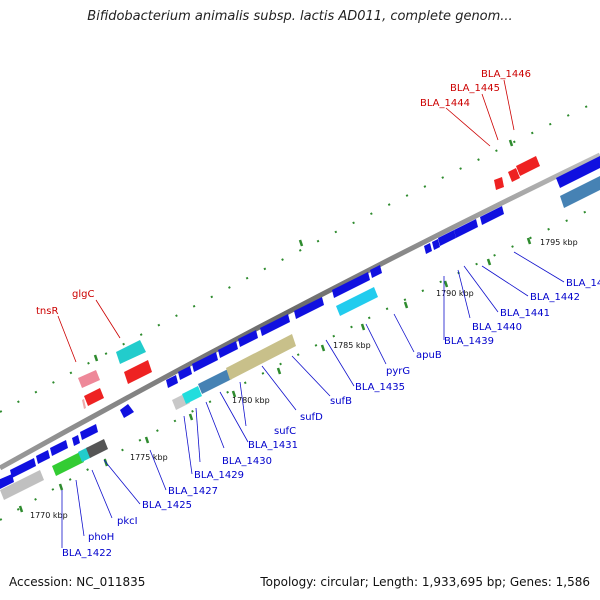 The height and width of the screenshot is (600, 600). What do you see at coordinates (429, 355) in the screenshot?
I see `gene-label: apuB` at bounding box center [429, 355].